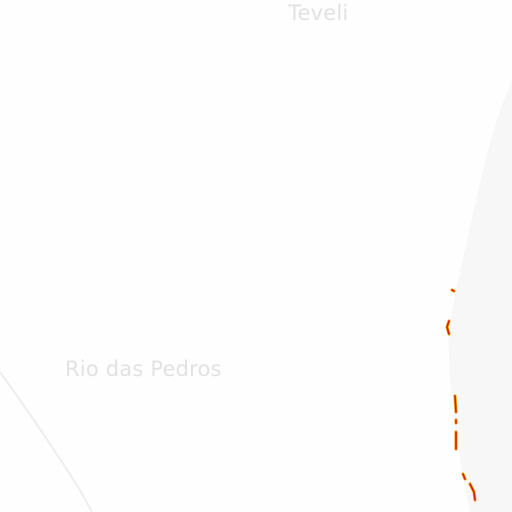 This screenshot has width=512, height=512. What do you see at coordinates (143, 369) in the screenshot?
I see `place-label-rio-das-pedros: Rio das Pedros` at bounding box center [143, 369].